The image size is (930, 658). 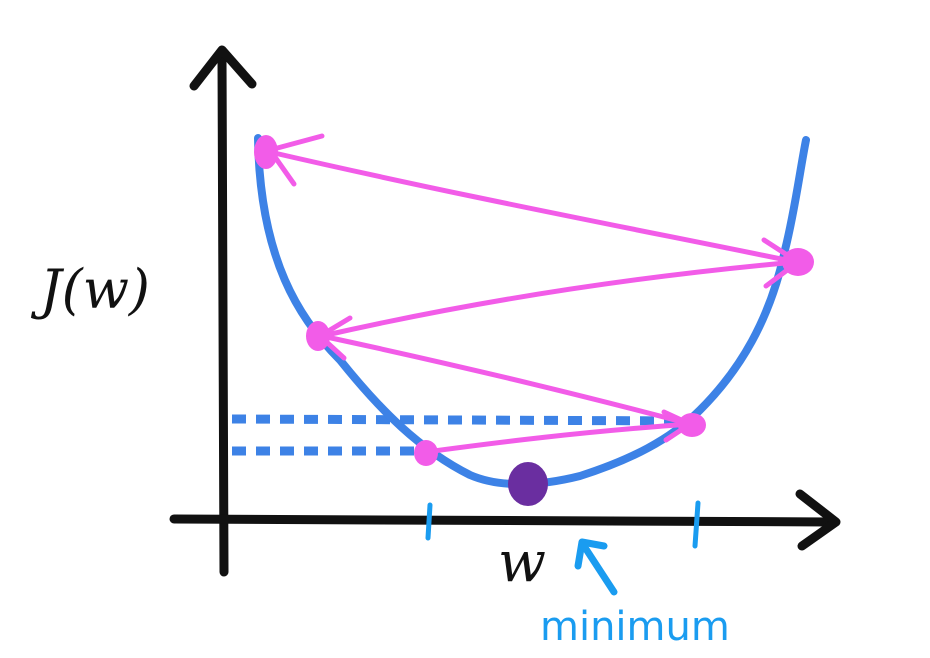 I want to click on x-axis-arrowhead-icon, so click(x=818, y=520).